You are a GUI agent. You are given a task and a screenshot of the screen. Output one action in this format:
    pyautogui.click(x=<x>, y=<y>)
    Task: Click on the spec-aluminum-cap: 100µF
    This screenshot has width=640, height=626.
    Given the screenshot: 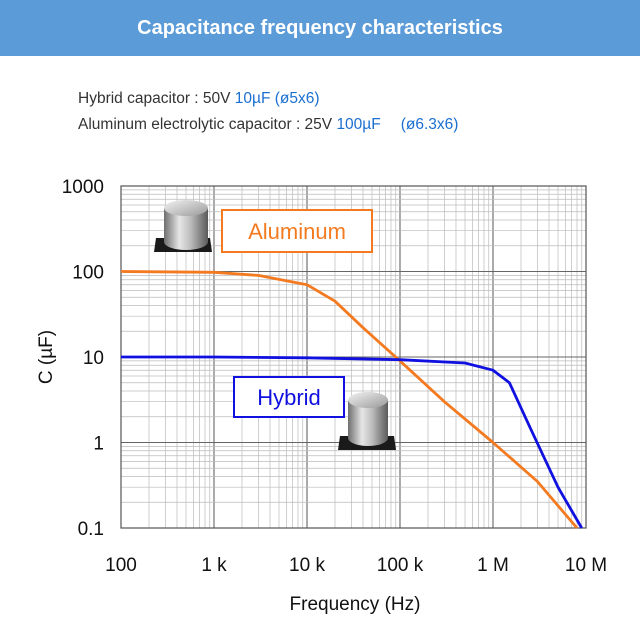 What is the action you would take?
    pyautogui.click(x=358, y=124)
    